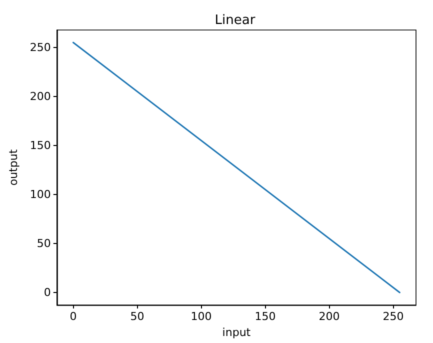 This screenshot has width=433, height=343. I want to click on x-tick-label: 250, so click(393, 316).